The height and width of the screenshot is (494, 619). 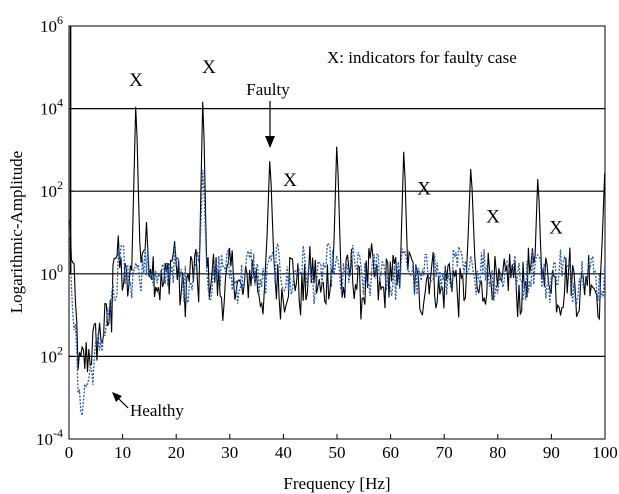 I want to click on x-tick-label: 70, so click(x=444, y=452).